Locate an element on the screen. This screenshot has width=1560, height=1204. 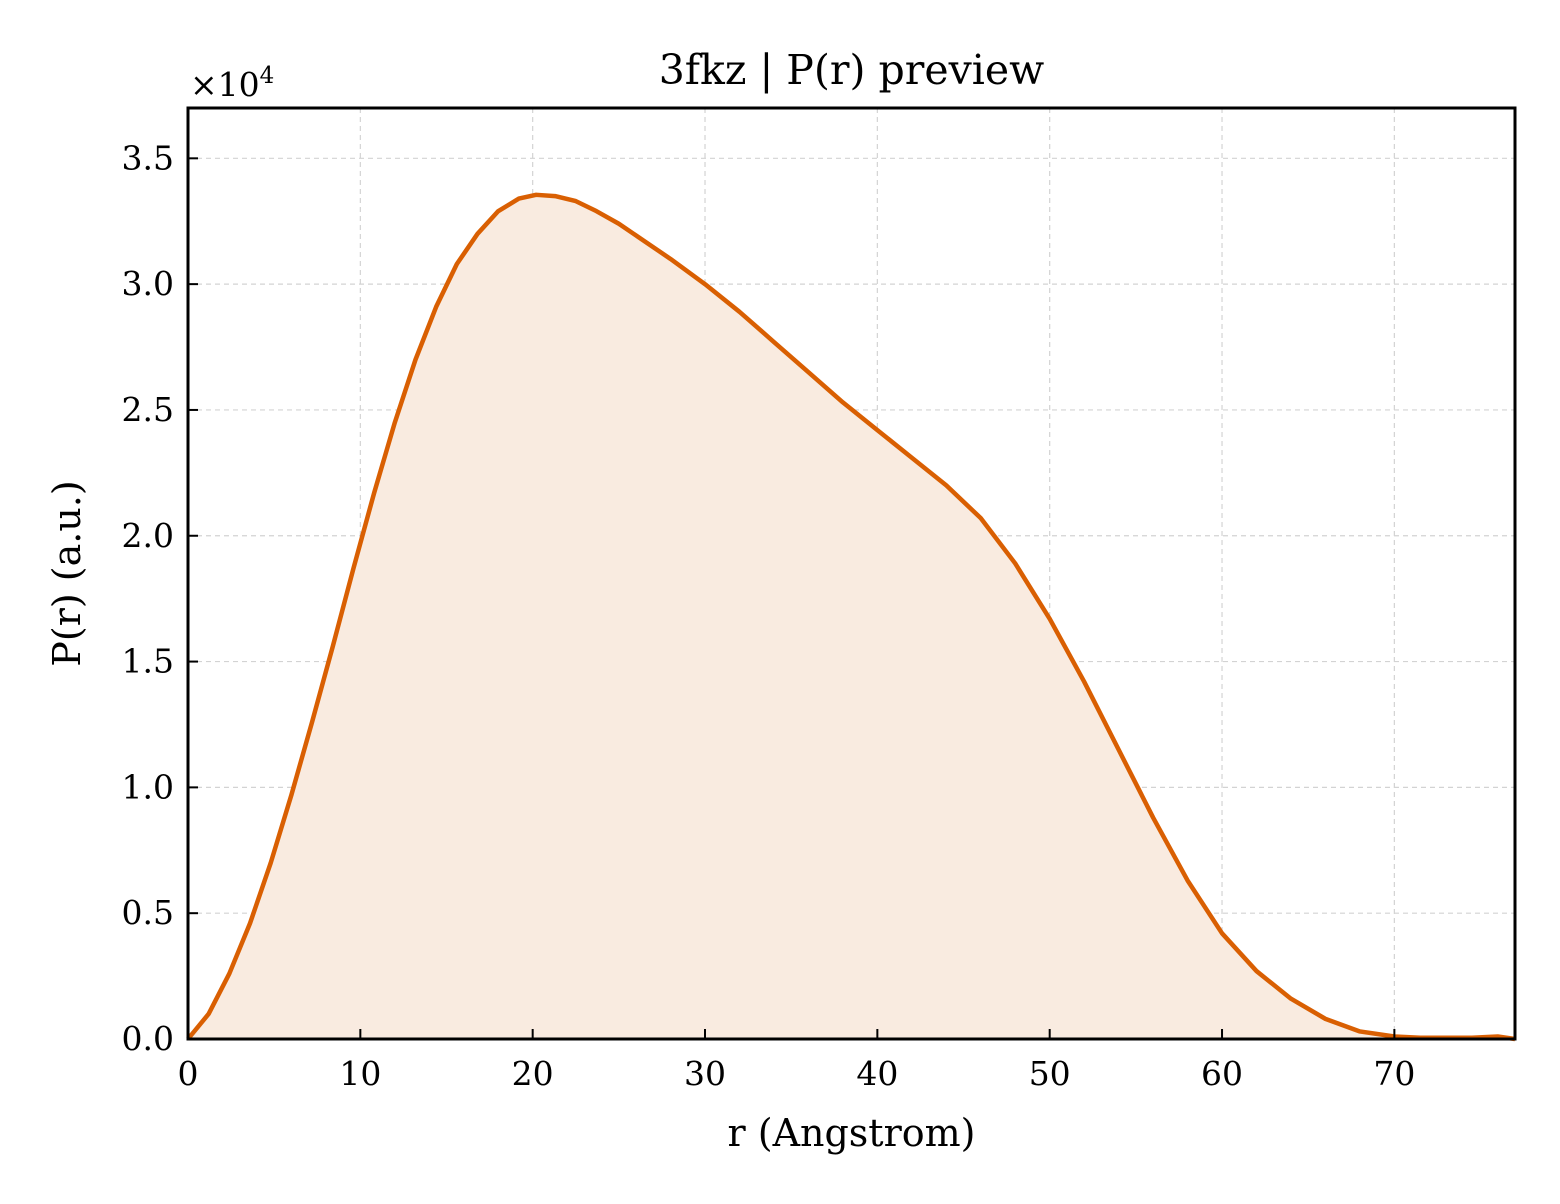
x-tick-label: 0 is located at coordinates (188, 1073).